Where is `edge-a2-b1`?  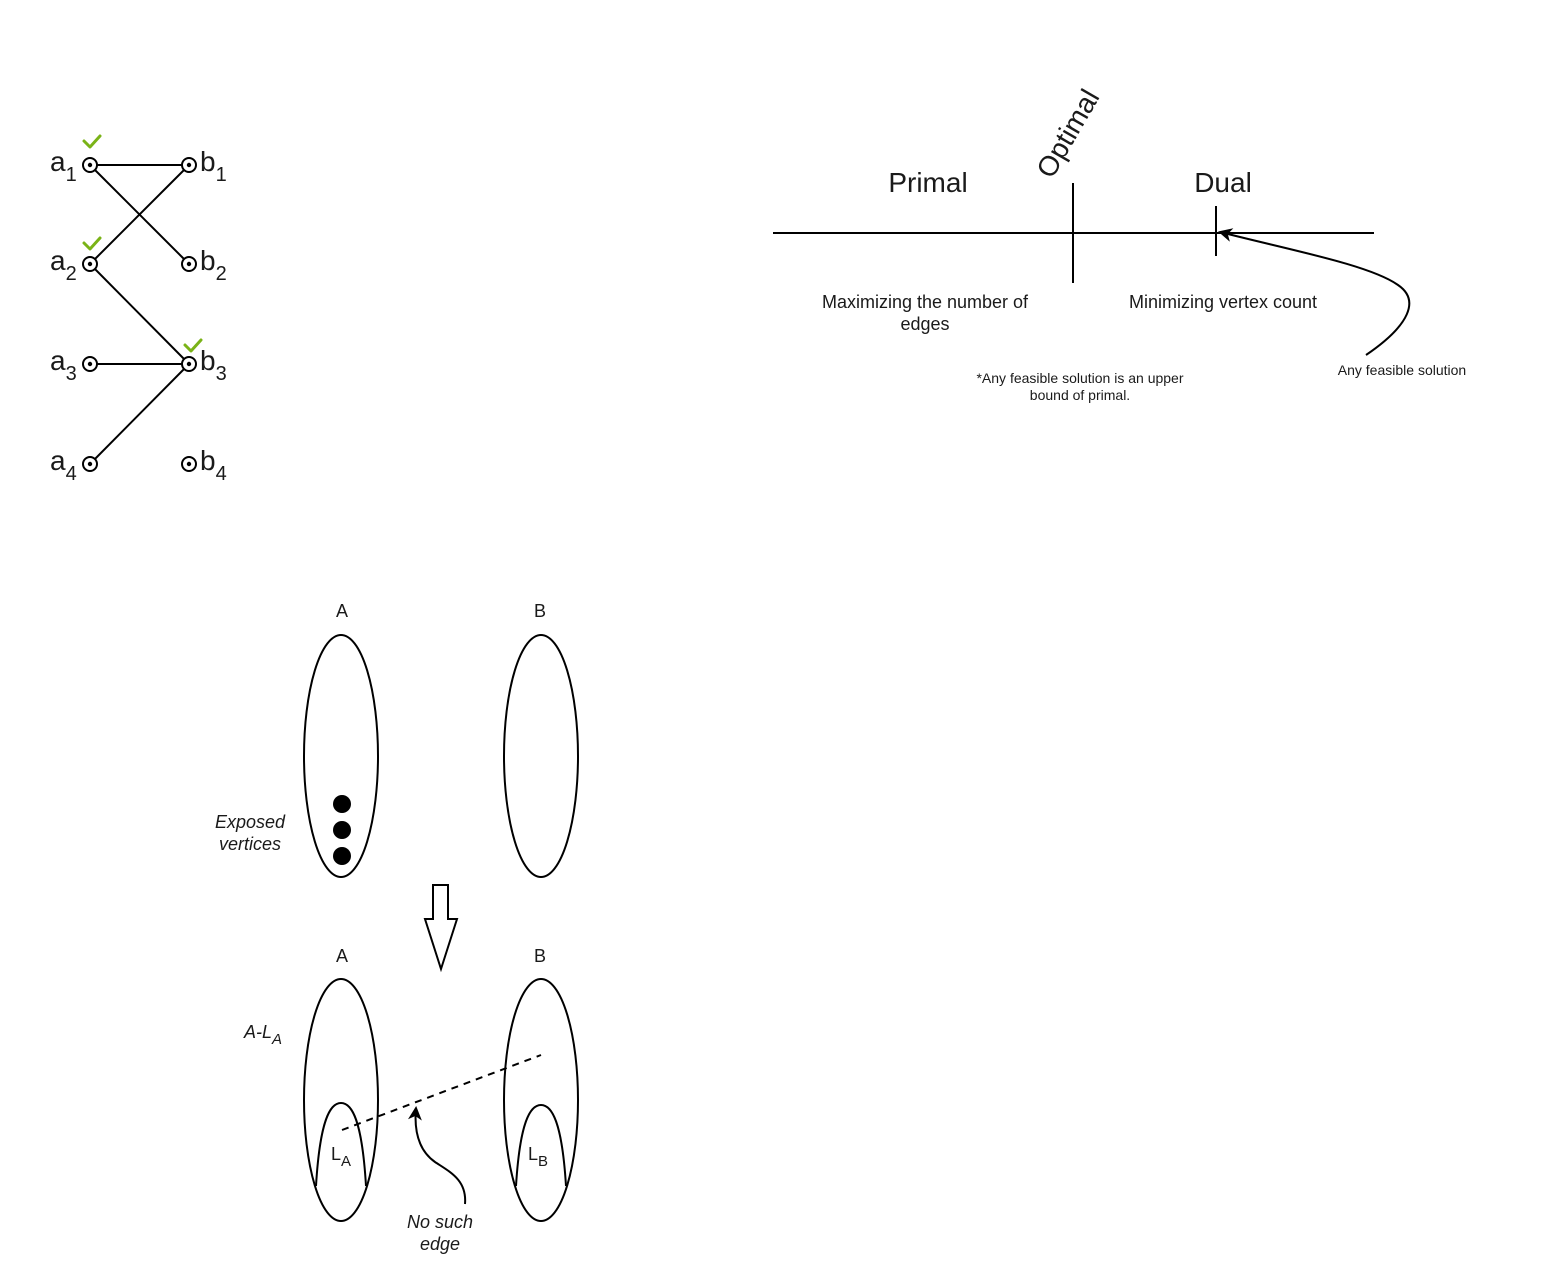 edge-a2-b1 is located at coordinates (139, 214).